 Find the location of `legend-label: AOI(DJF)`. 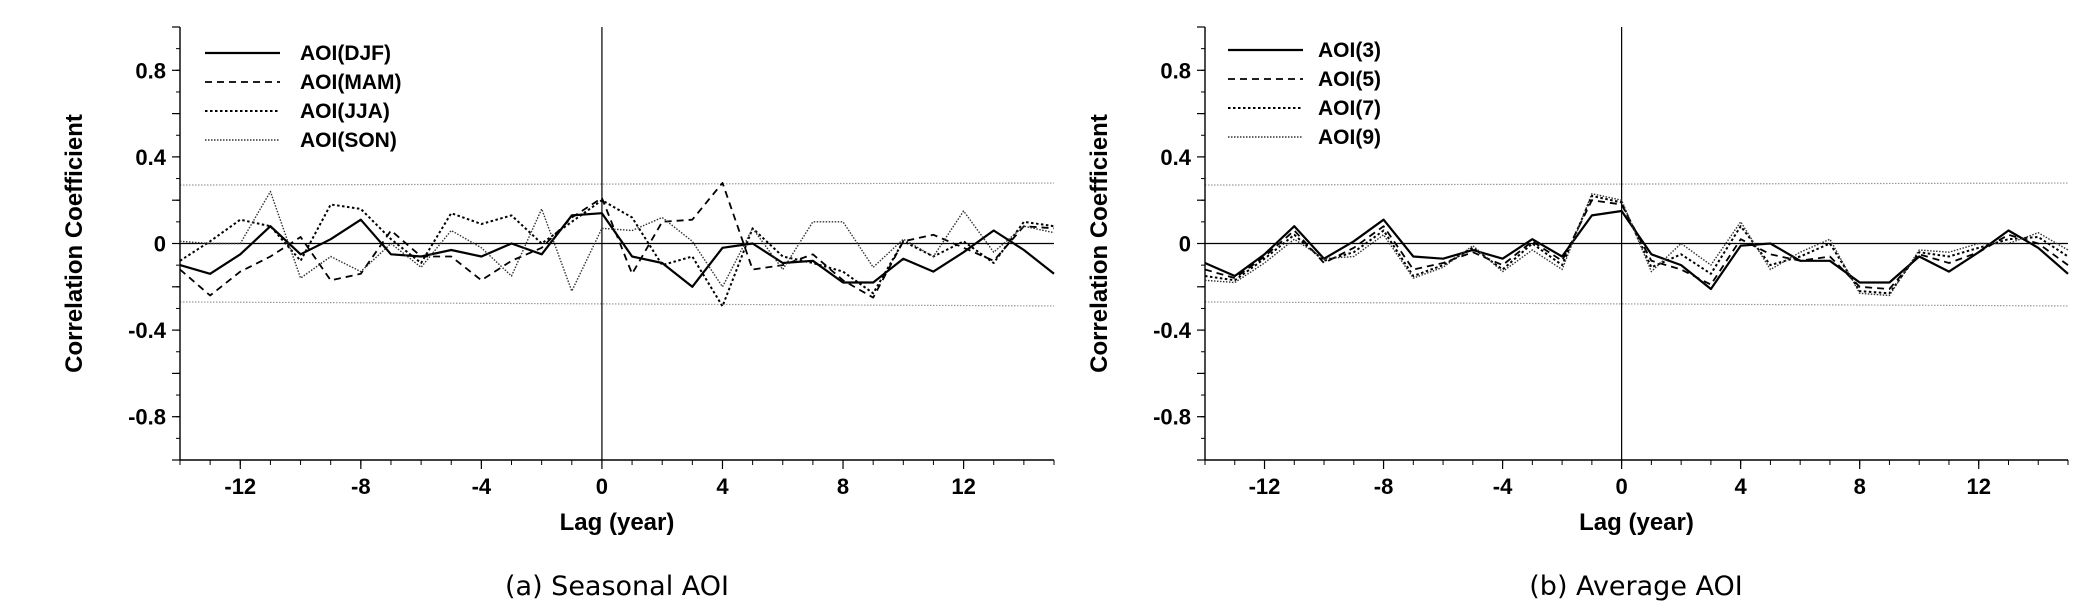

legend-label: AOI(DJF) is located at coordinates (345, 53).